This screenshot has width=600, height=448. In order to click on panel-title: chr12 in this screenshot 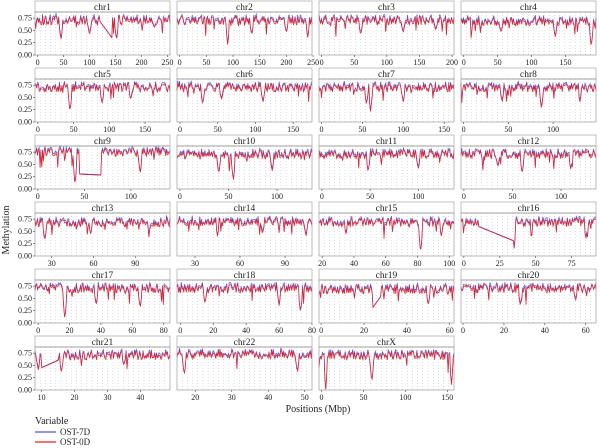, I will do `click(529, 142)`.